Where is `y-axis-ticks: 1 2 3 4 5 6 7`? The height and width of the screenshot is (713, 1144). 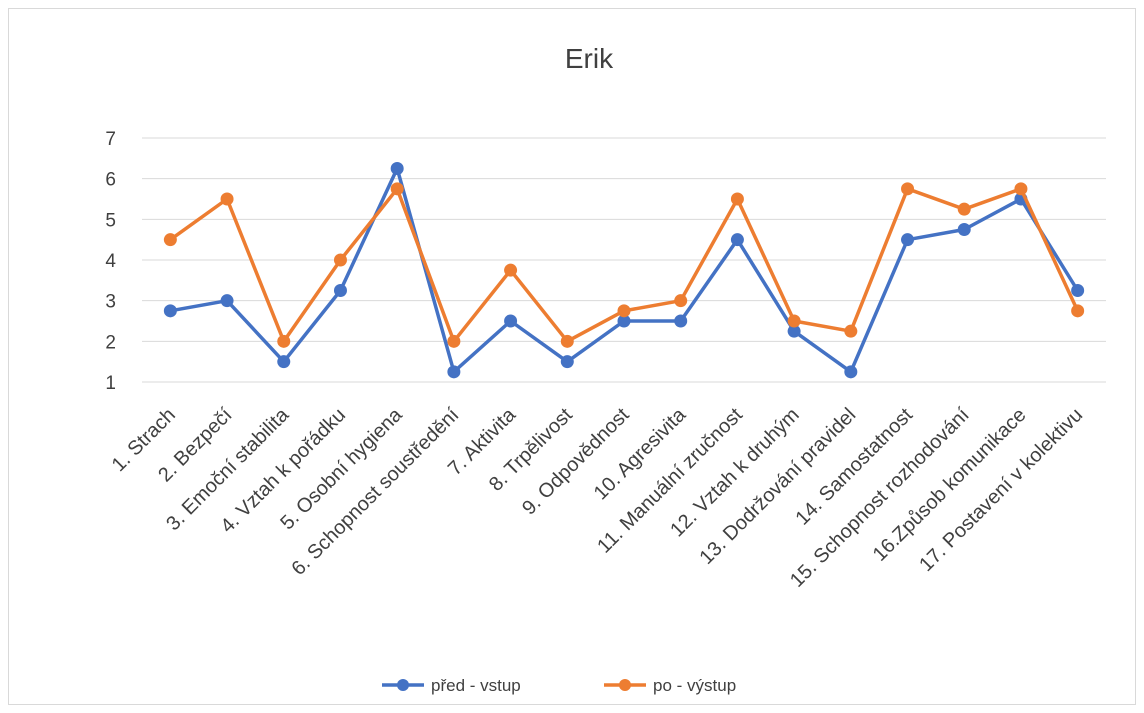 y-axis-ticks: 1 2 3 4 5 6 7 is located at coordinates (110, 261).